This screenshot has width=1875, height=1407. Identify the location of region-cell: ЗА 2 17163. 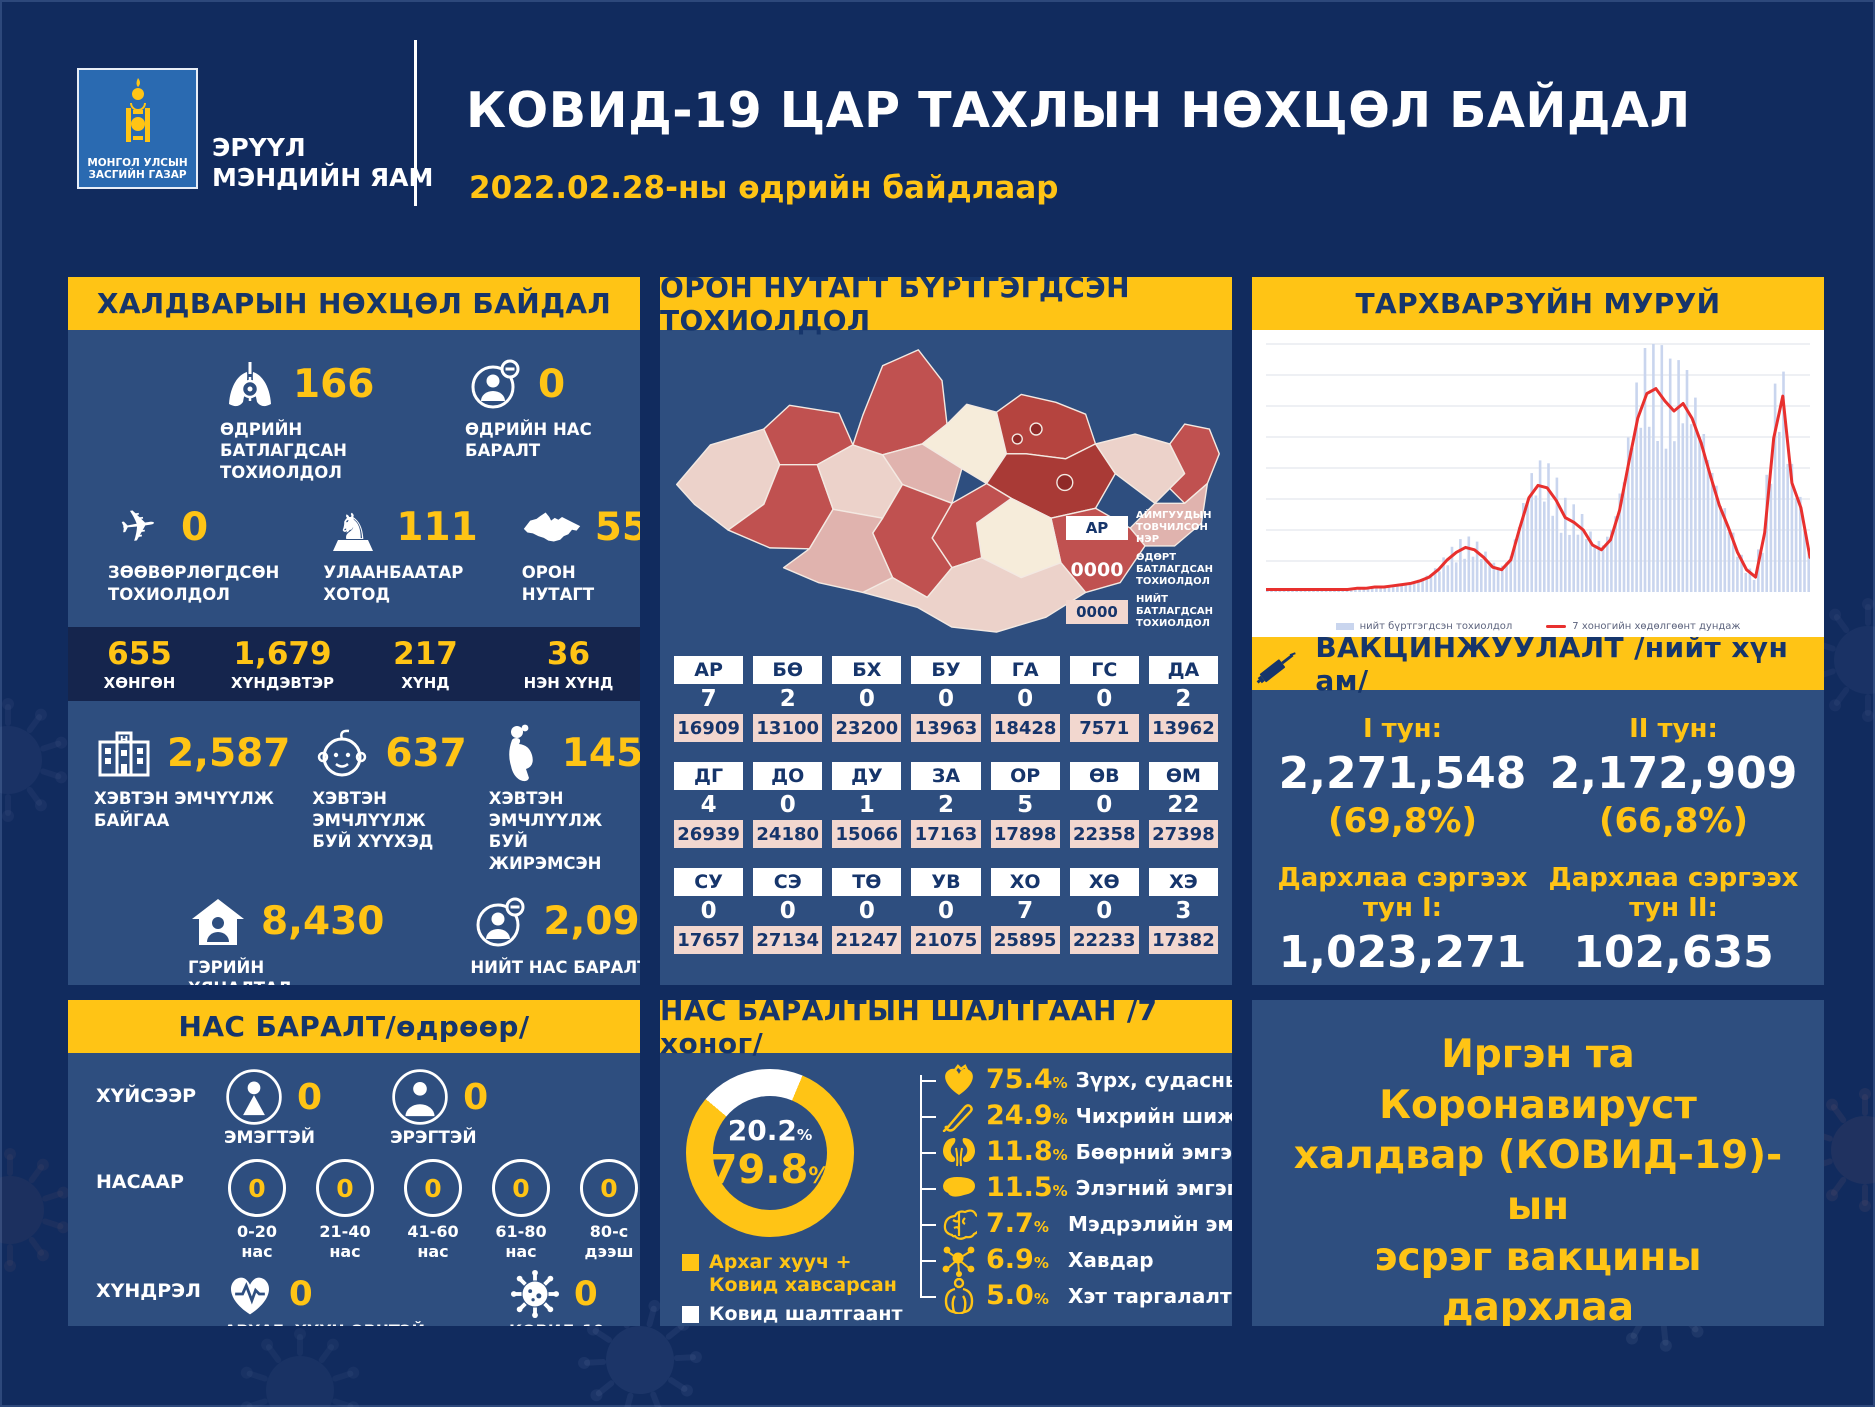
(946, 805).